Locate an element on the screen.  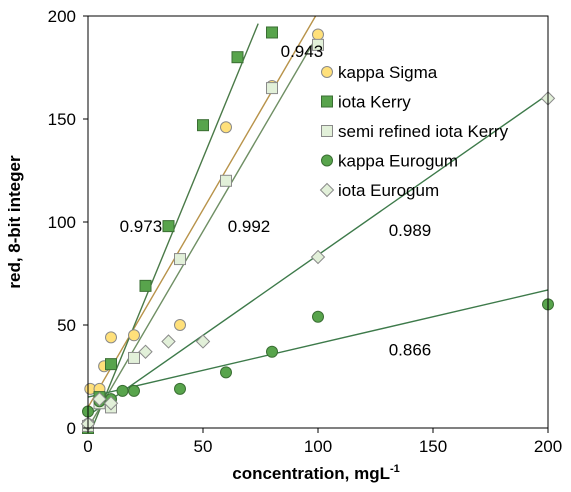
legend-item: semi refined iota Kerry is located at coordinates (415, 131).